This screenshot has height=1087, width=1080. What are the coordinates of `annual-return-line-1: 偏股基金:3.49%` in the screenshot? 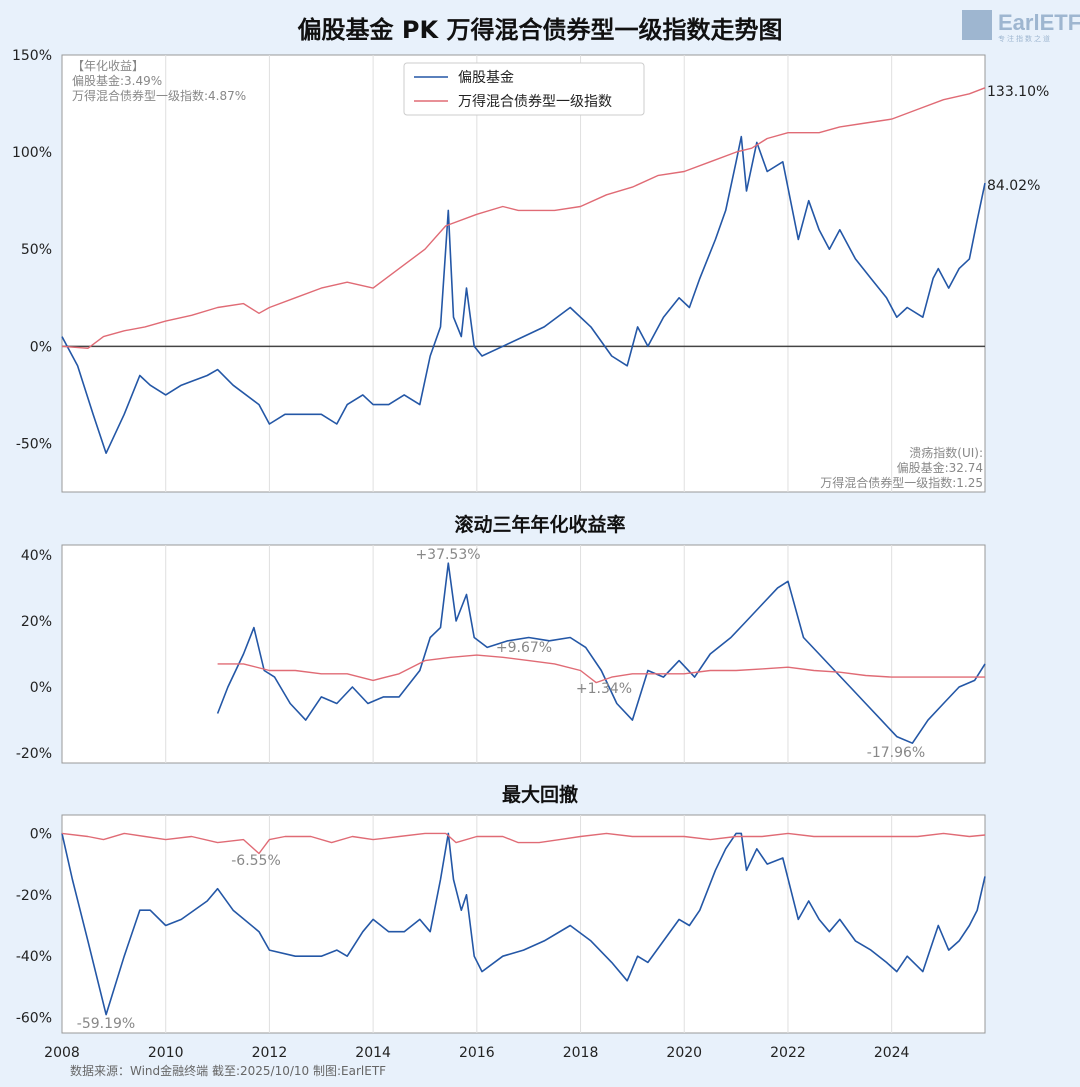 It's located at (117, 80).